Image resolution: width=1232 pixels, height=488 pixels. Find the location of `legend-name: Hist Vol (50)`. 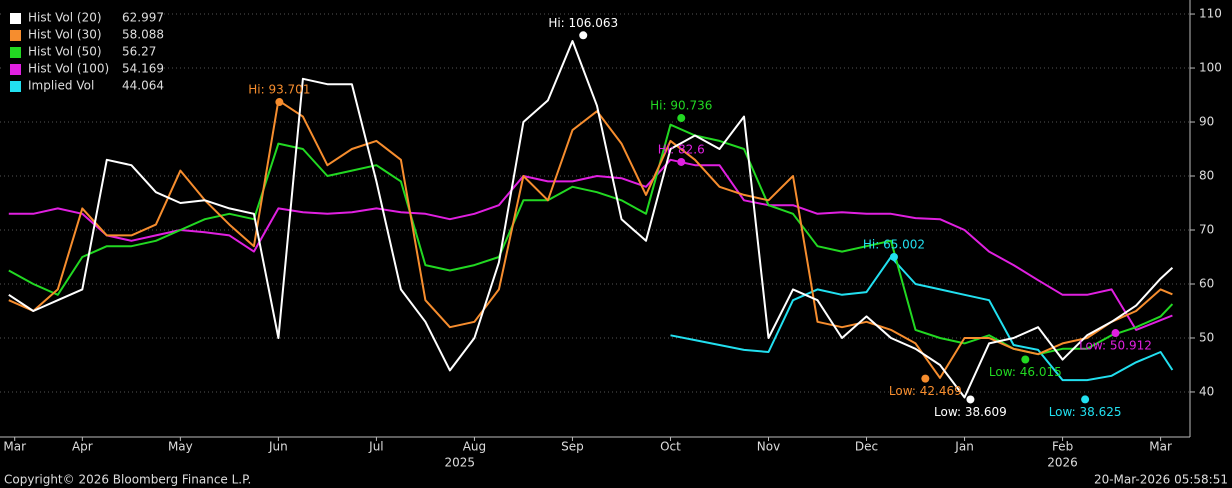

legend-name: Hist Vol (50) is located at coordinates (65, 52).